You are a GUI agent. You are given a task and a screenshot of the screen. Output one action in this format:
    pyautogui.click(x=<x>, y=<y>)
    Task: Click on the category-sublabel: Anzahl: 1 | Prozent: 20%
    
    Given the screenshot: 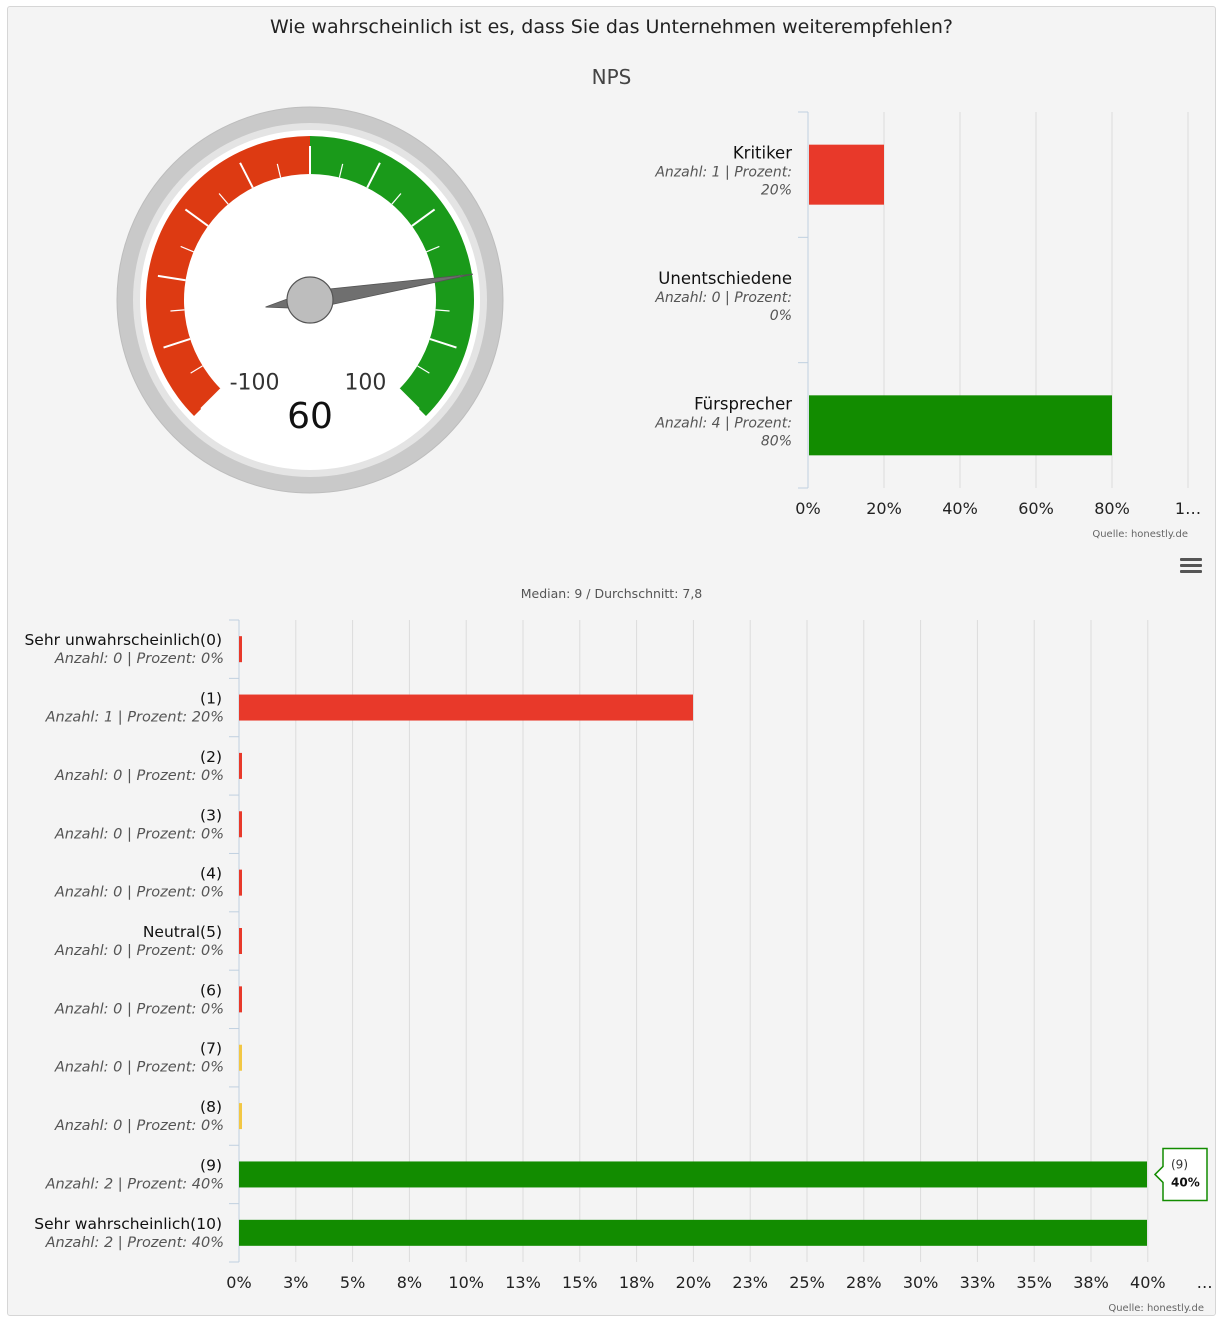 What is the action you would take?
    pyautogui.click(x=134, y=718)
    